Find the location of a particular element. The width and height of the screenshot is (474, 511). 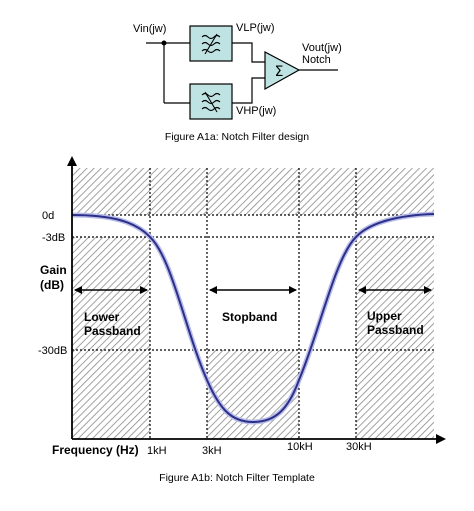

input-label: Vin(jw) is located at coordinates (149, 29).